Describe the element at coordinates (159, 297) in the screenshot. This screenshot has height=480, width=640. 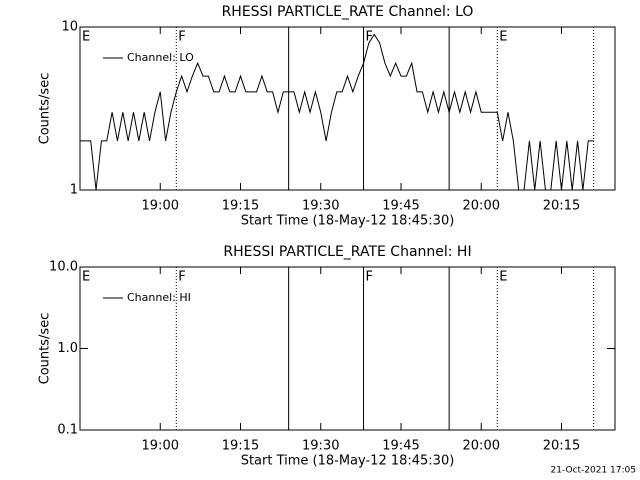
I see `legend-label: Channel: HI` at that location.